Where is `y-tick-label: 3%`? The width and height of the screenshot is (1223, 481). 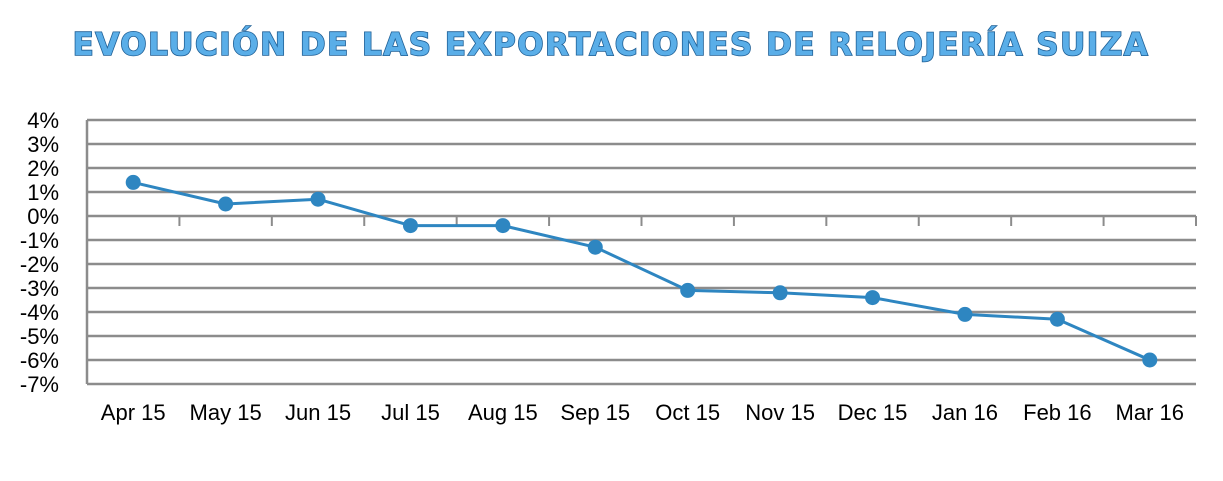
y-tick-label: 3% is located at coordinates (43, 144).